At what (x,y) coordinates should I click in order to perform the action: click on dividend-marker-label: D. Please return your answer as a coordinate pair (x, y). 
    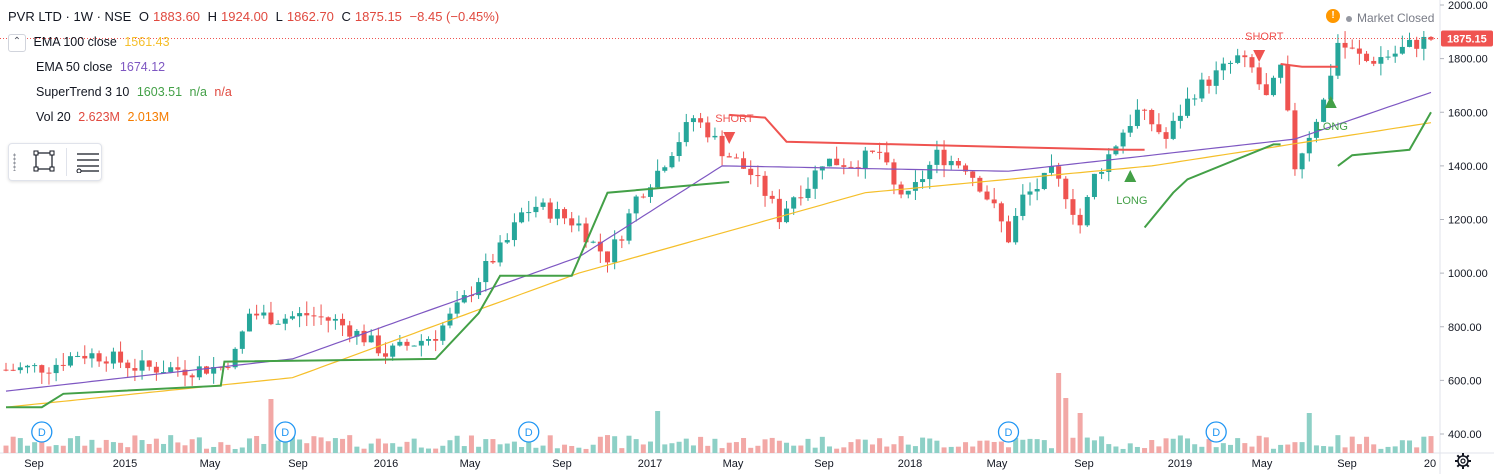
    Looking at the image, I should click on (1216, 433).